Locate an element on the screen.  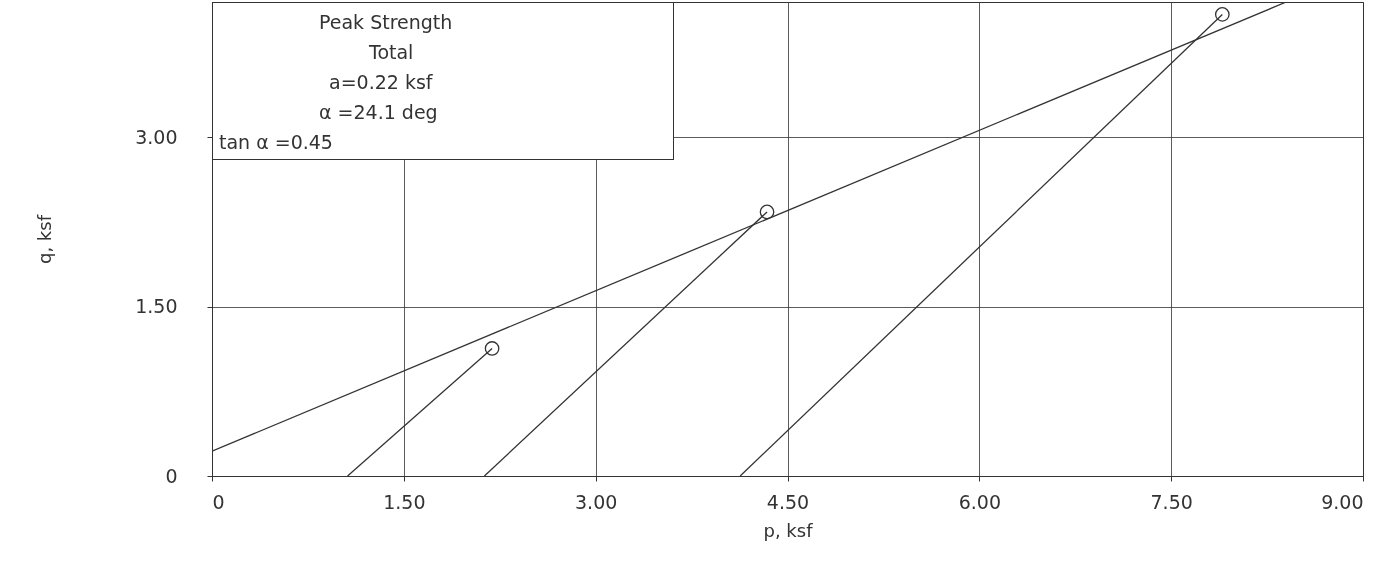
y-axis-title: q, ksf is located at coordinates (45, 239).